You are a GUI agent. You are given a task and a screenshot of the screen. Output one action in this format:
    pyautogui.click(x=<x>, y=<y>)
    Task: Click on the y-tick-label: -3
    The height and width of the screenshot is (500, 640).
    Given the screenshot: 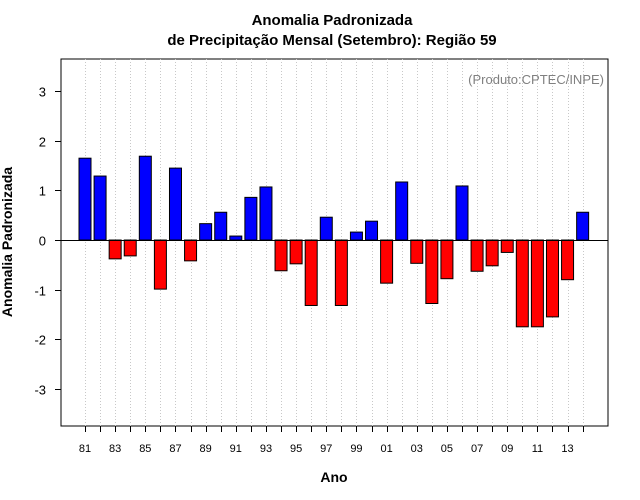 What is the action you would take?
    pyautogui.click(x=40, y=390)
    